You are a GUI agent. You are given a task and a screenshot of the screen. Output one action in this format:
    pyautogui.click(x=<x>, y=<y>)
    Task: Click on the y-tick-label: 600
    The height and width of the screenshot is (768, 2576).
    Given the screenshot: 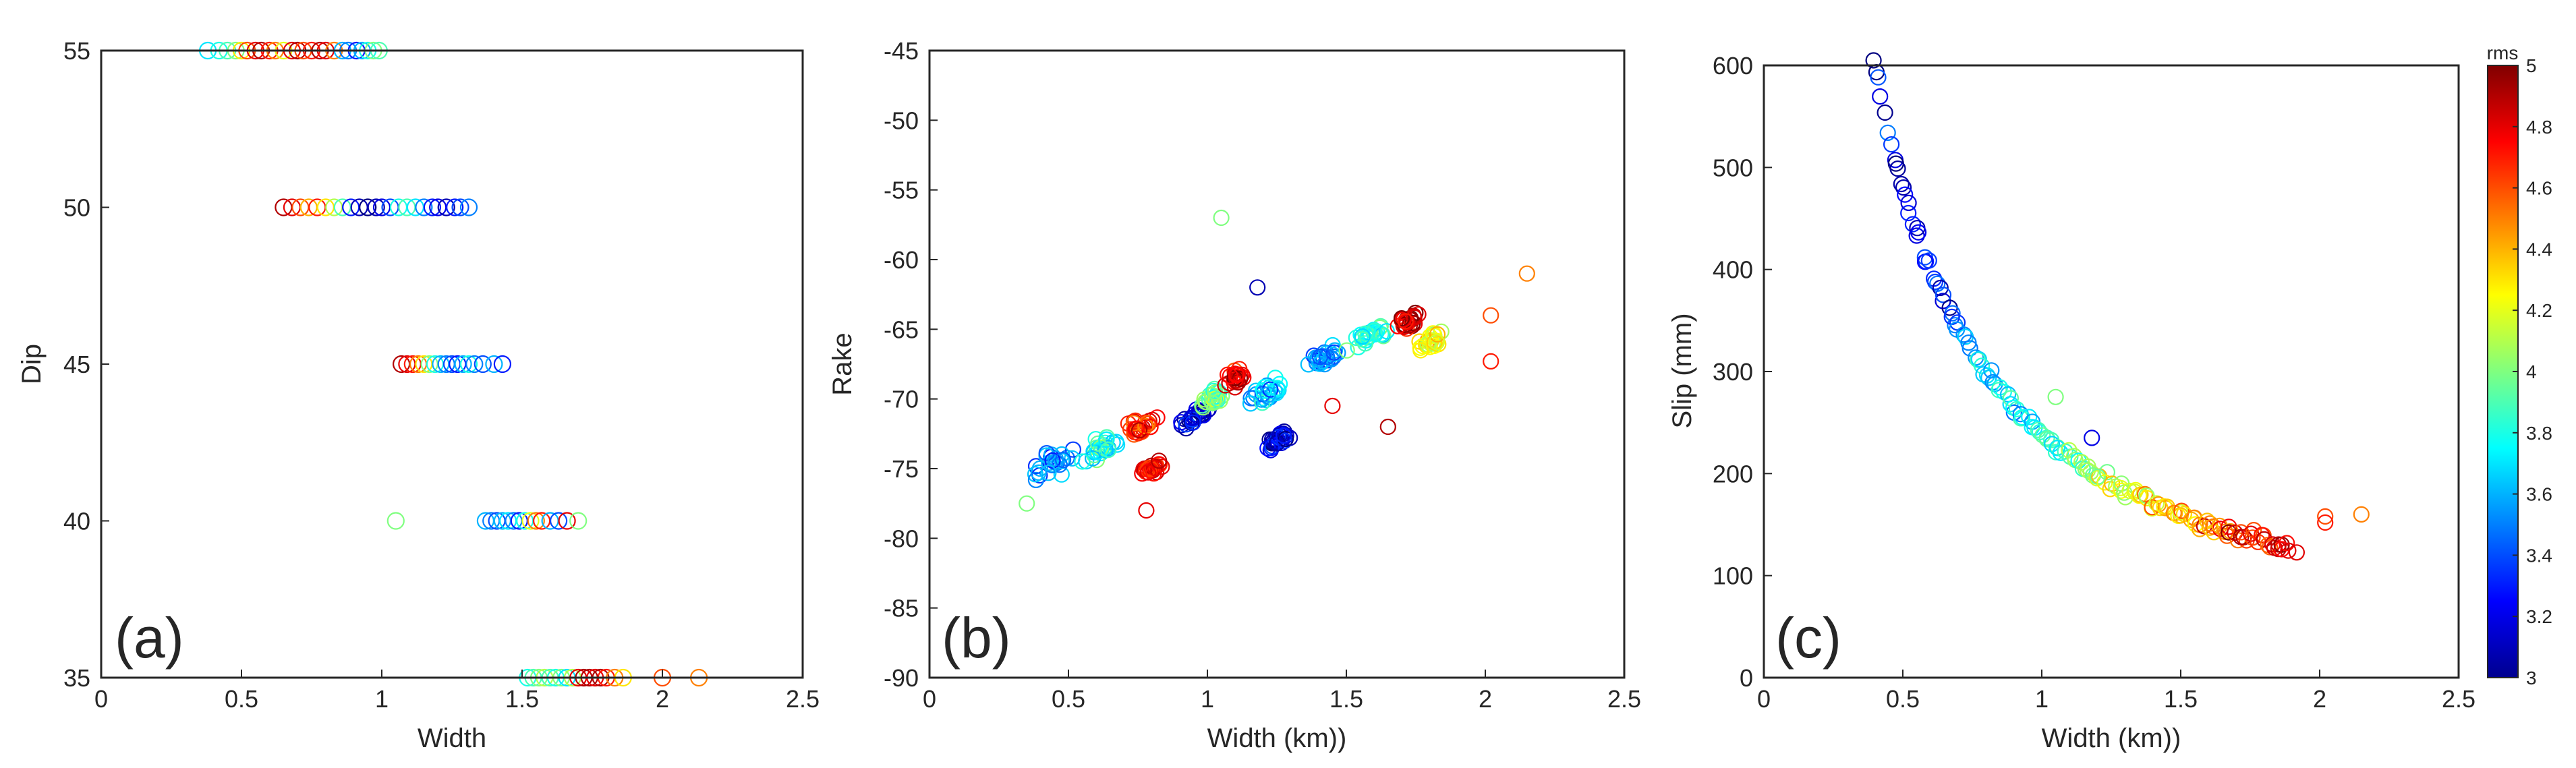 What is the action you would take?
    pyautogui.click(x=1733, y=66)
    